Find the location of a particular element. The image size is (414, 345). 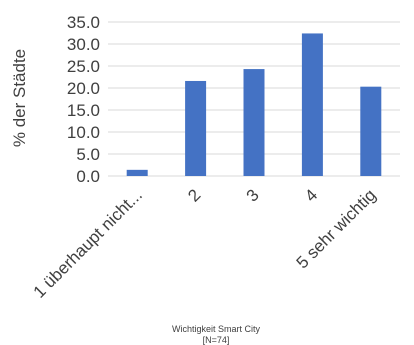

y-tick-label: 0.0 is located at coordinates (88, 176).